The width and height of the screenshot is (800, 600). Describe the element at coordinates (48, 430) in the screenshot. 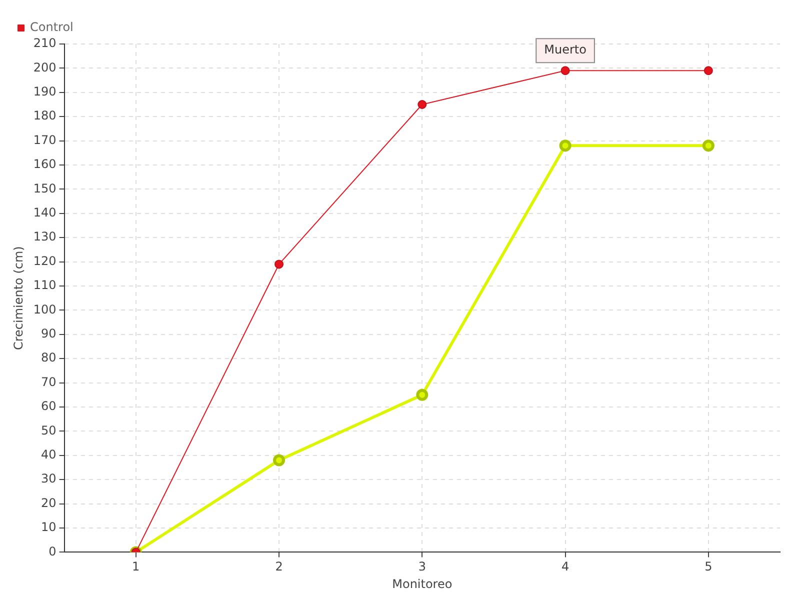

I see `y-tick-label: 50` at that location.